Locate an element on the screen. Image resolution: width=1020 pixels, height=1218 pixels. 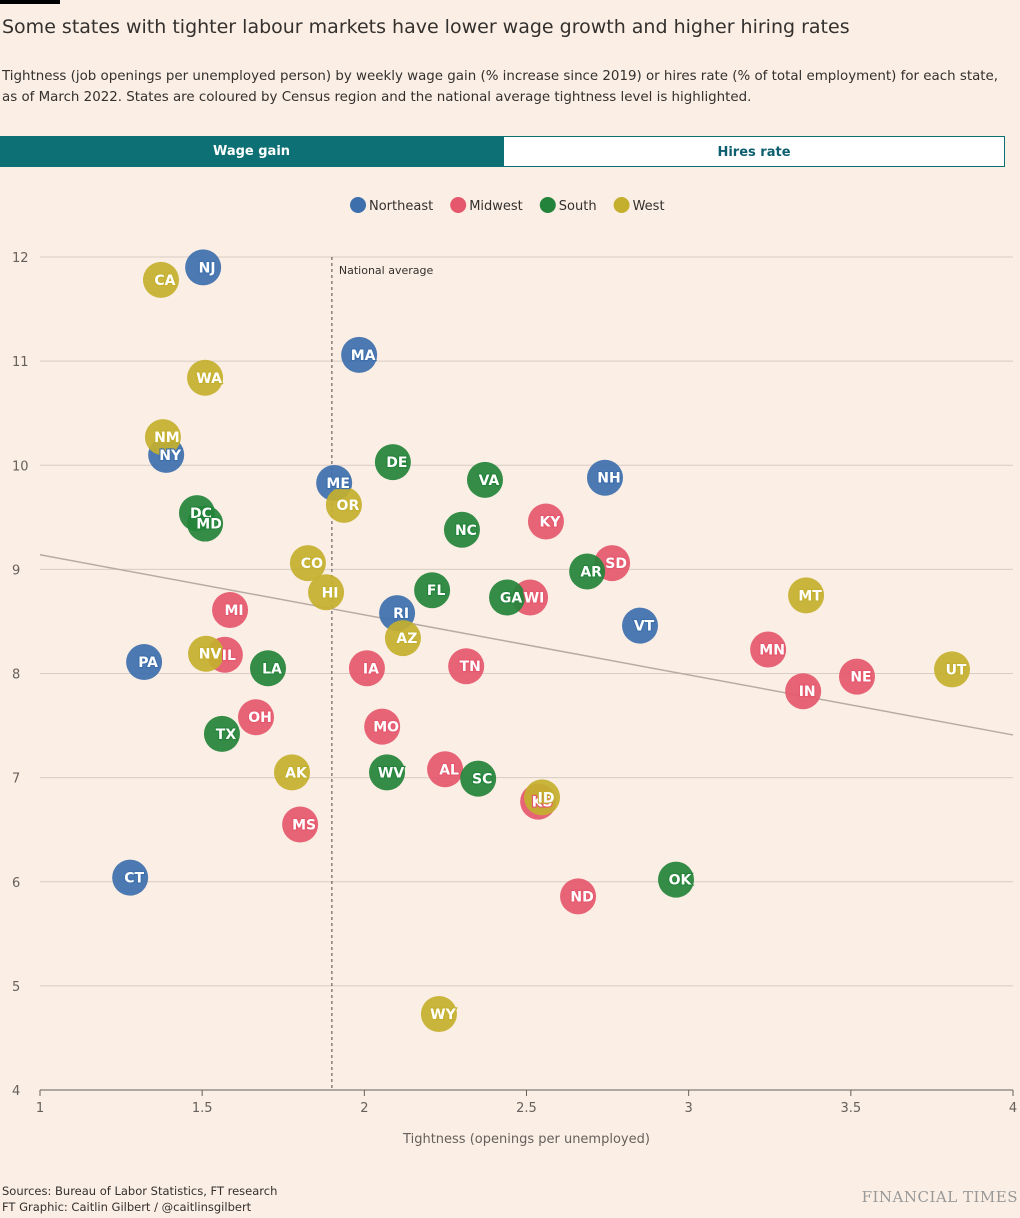
x-tick-label: 3 is located at coordinates (689, 1108).